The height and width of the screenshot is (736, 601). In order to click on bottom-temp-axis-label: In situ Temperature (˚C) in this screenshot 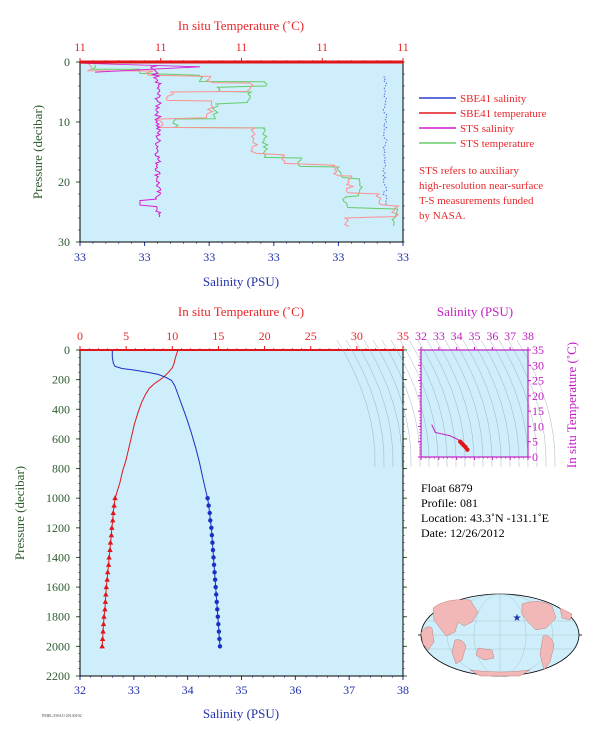, I will do `click(241, 311)`.